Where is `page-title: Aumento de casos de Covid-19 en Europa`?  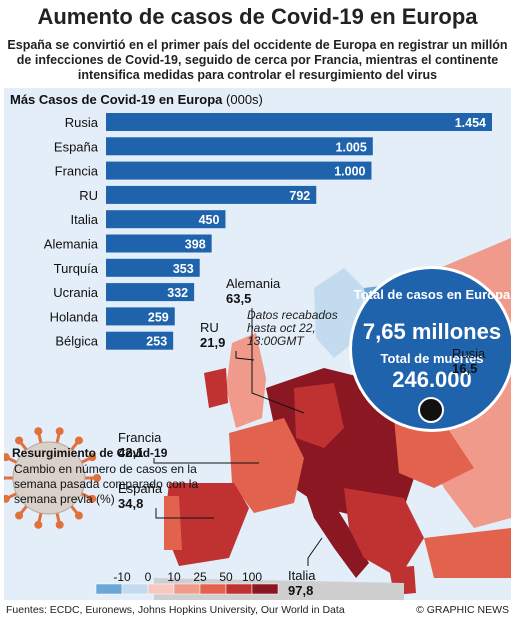 page-title: Aumento de casos de Covid-19 en Europa is located at coordinates (257, 16).